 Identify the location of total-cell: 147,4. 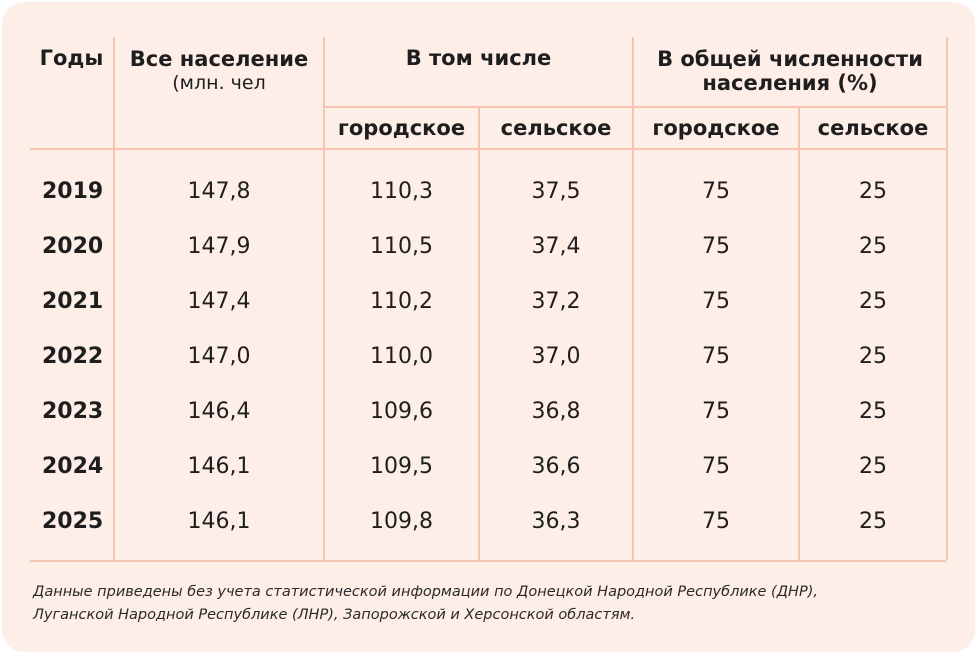
(219, 301).